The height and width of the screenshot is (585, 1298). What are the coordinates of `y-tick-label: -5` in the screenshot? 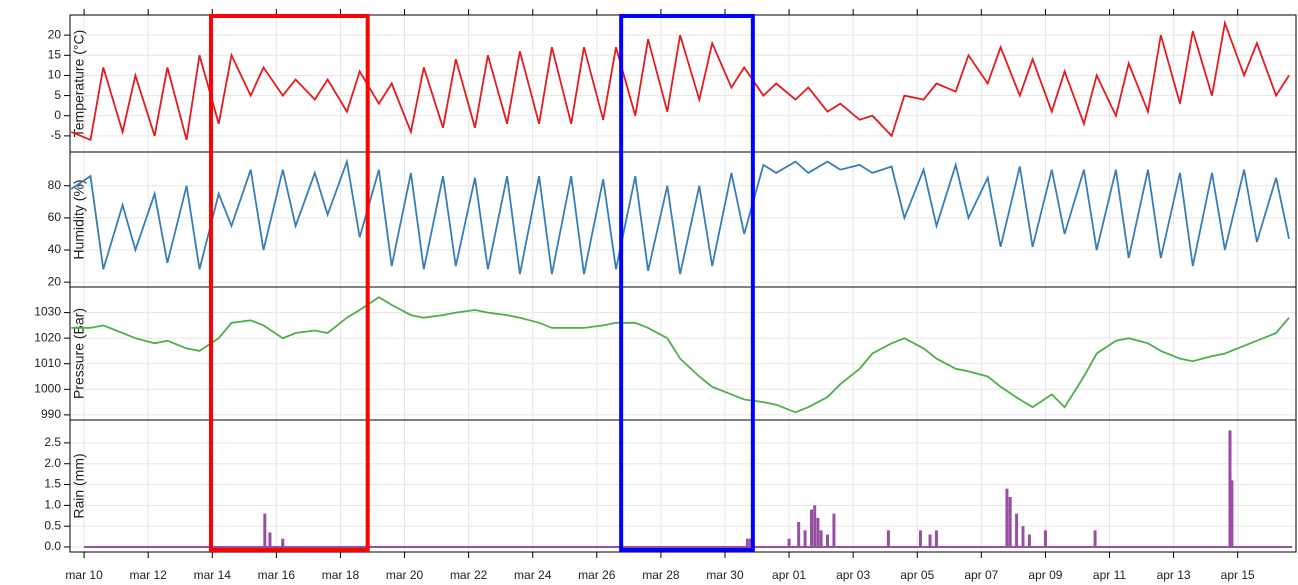 It's located at (55, 135).